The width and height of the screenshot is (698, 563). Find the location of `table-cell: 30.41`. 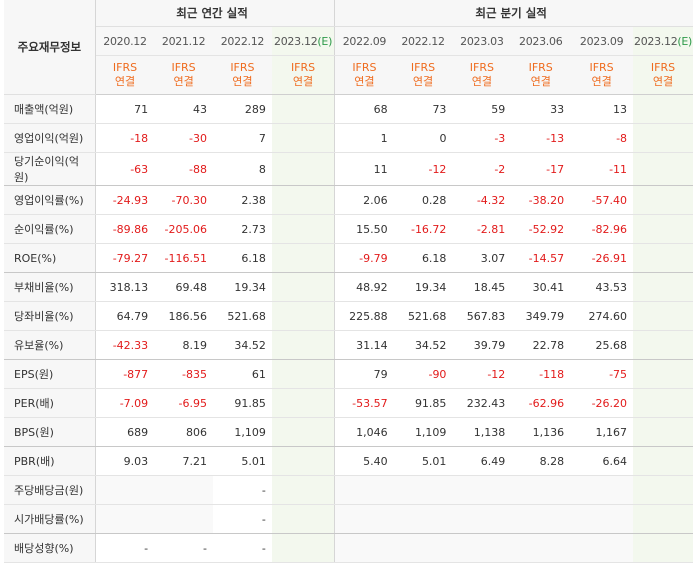

table-cell: 30.41 is located at coordinates (541, 287).